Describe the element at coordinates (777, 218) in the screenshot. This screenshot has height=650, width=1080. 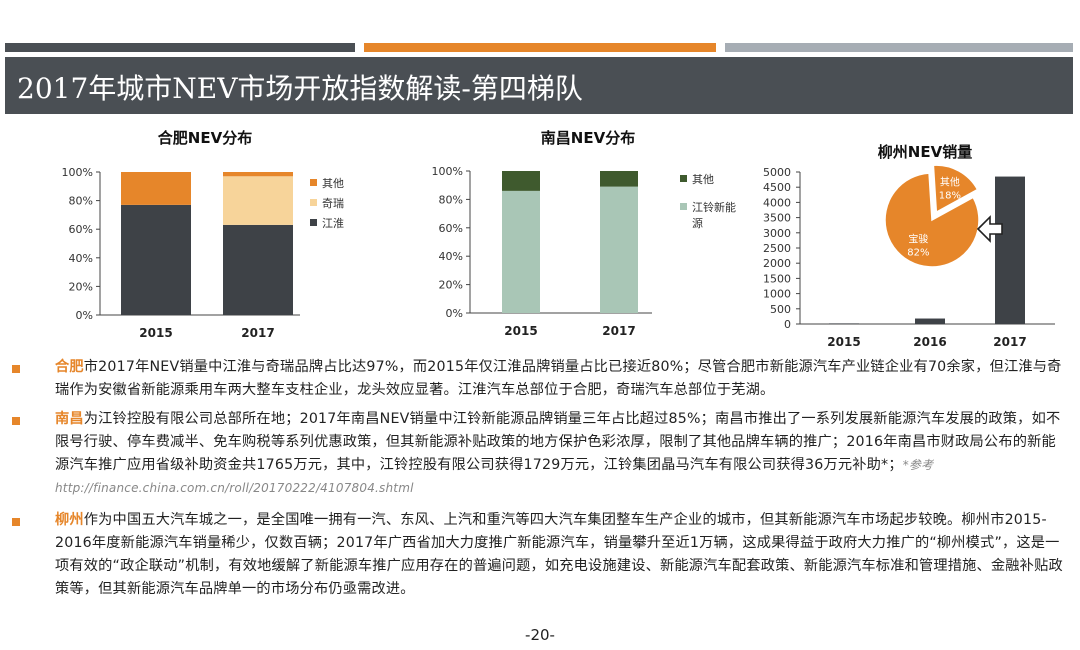
I see `liuzhou-ytick-label: 3500` at that location.